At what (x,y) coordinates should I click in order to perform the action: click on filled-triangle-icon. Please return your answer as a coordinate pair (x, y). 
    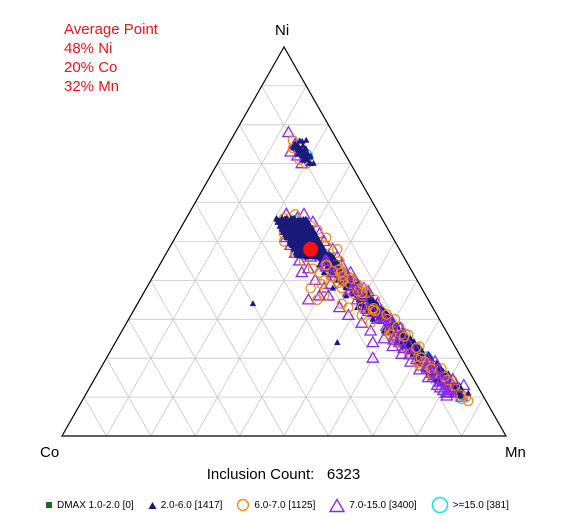
    Looking at the image, I should click on (152, 505).